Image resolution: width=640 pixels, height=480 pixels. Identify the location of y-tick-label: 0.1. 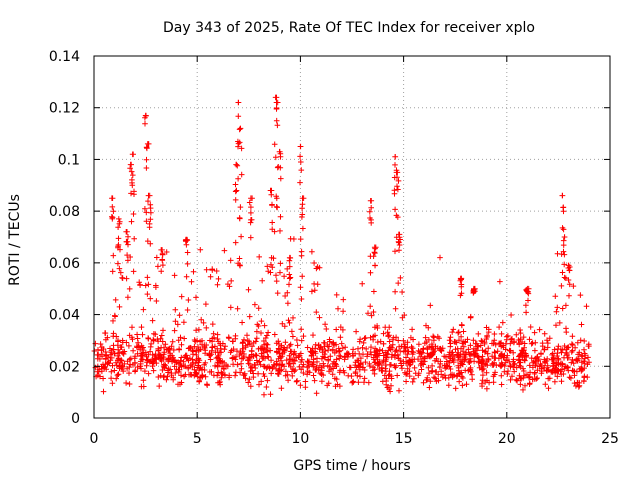
(69, 160).